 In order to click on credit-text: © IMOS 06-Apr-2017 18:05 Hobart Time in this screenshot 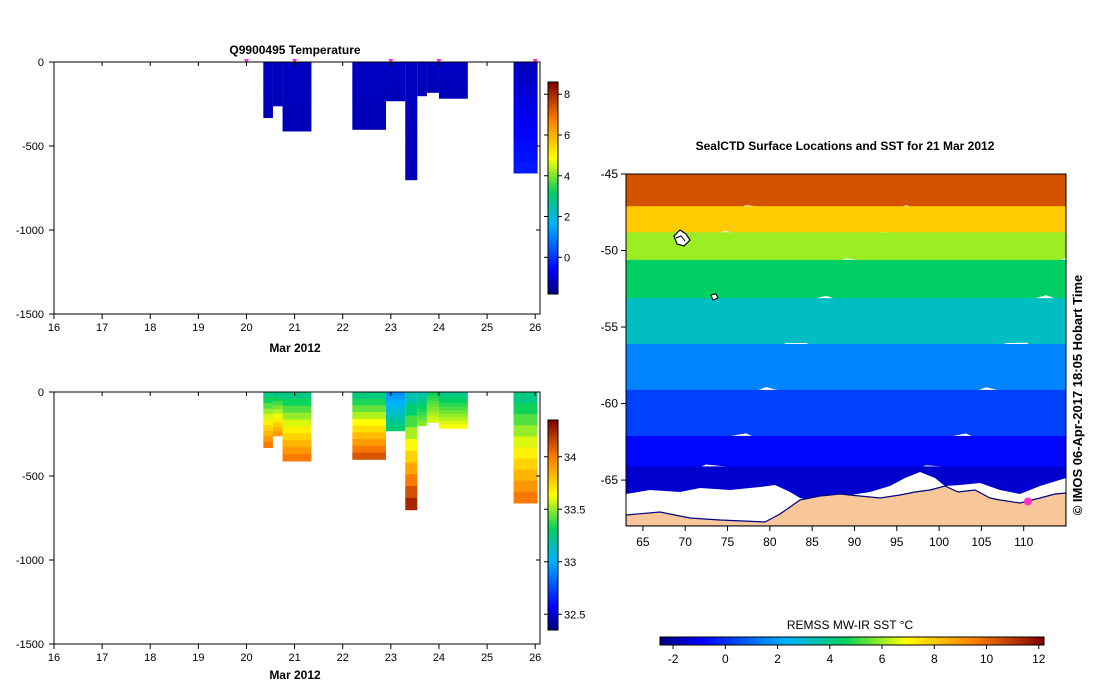, I will do `click(1077, 395)`.